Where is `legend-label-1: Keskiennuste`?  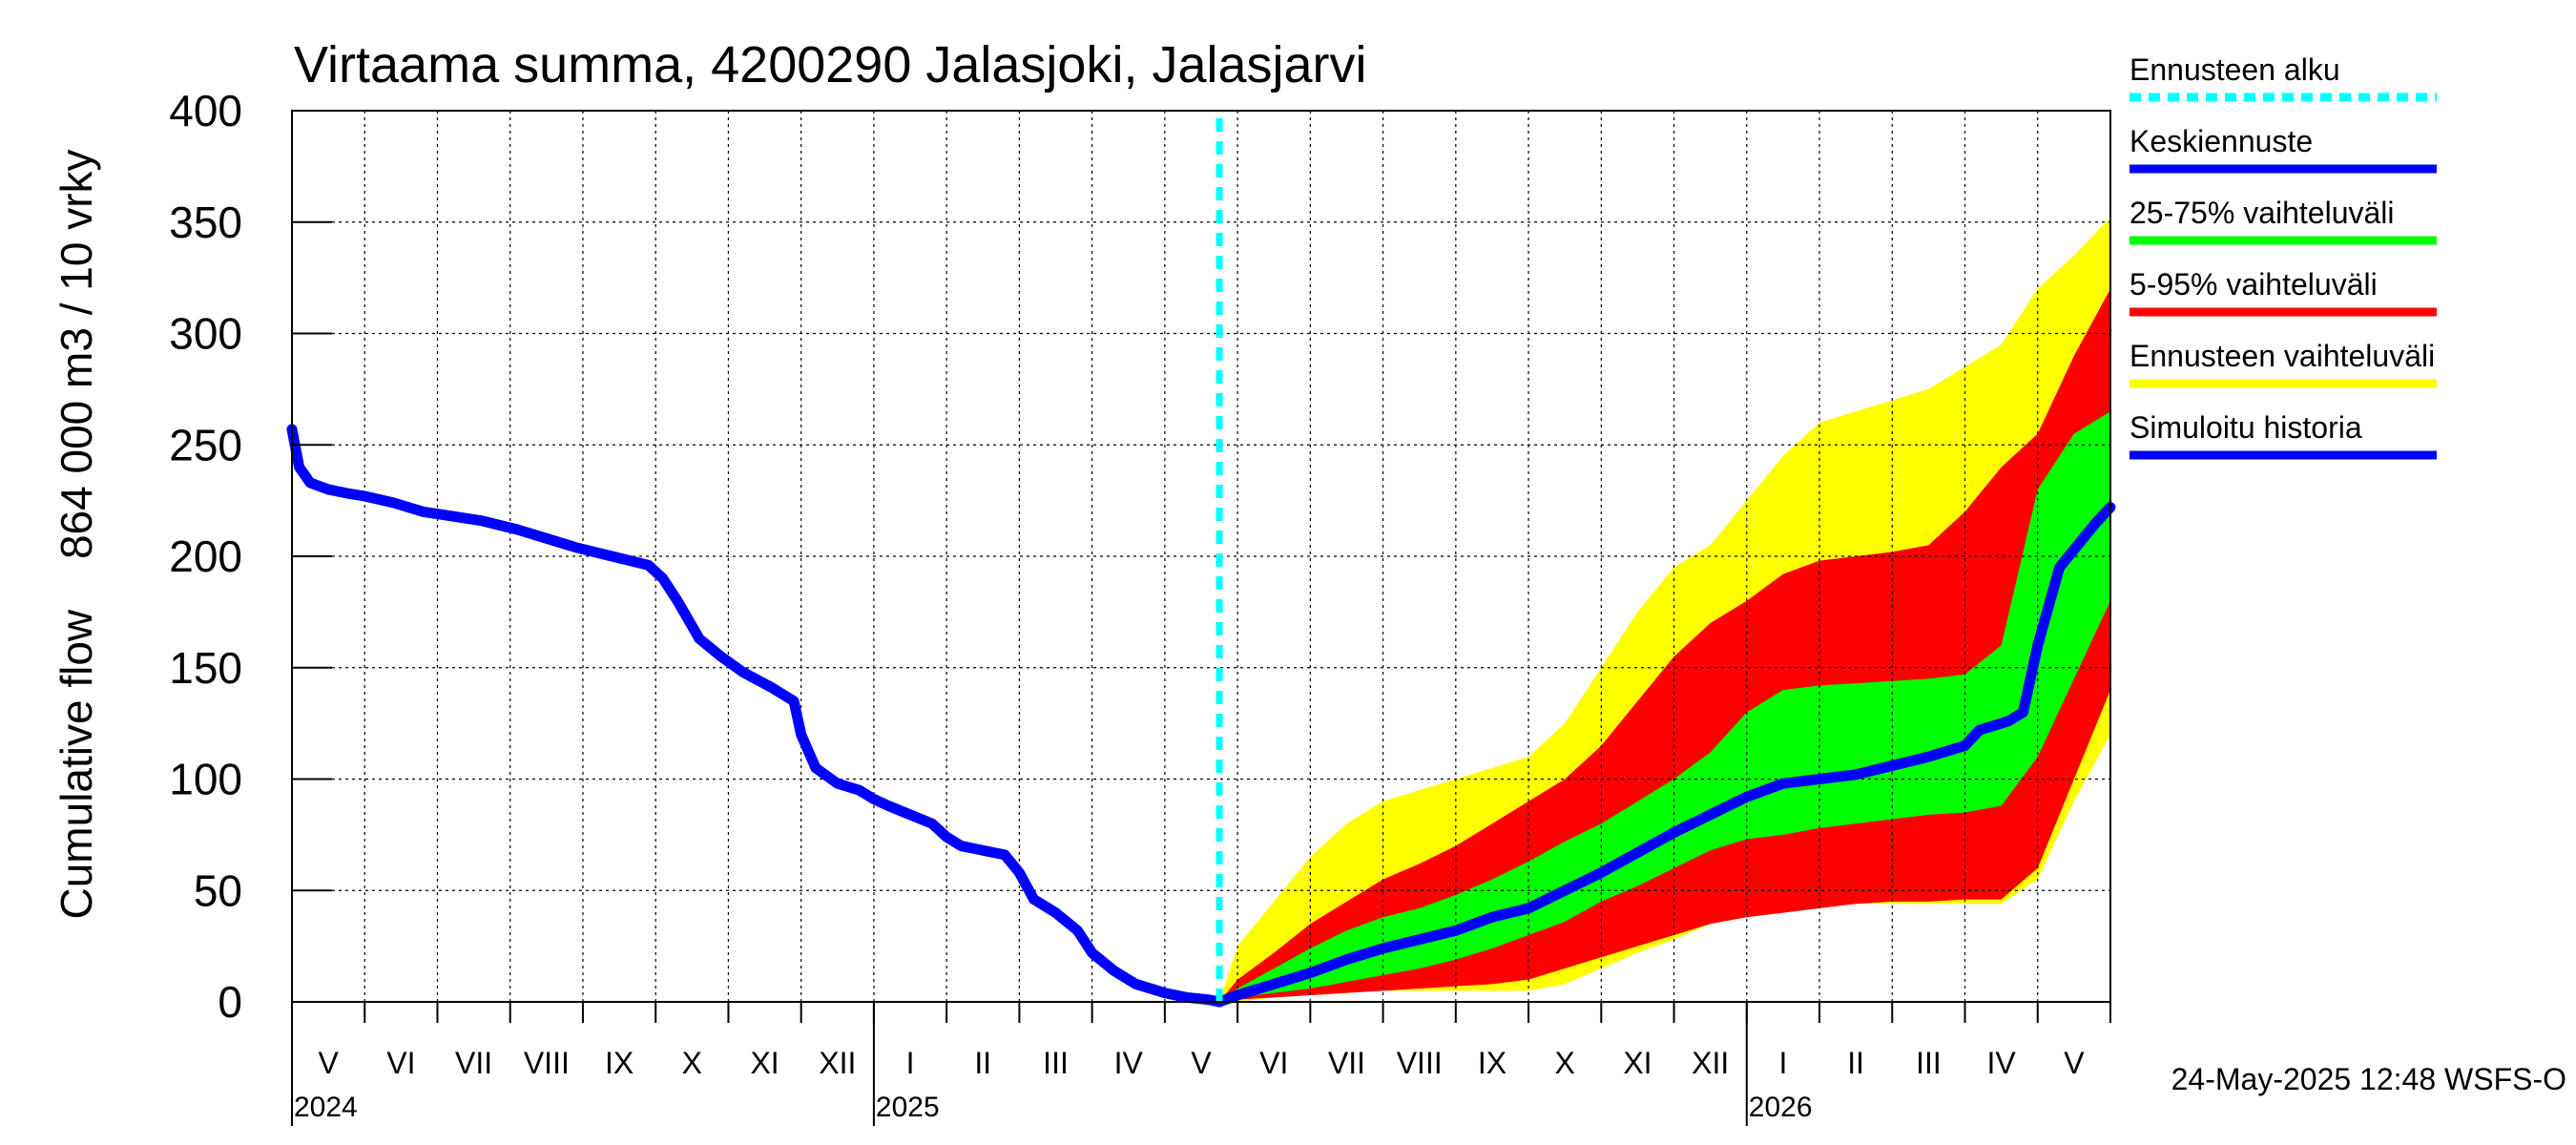 legend-label-1: Keskiennuste is located at coordinates (2221, 141).